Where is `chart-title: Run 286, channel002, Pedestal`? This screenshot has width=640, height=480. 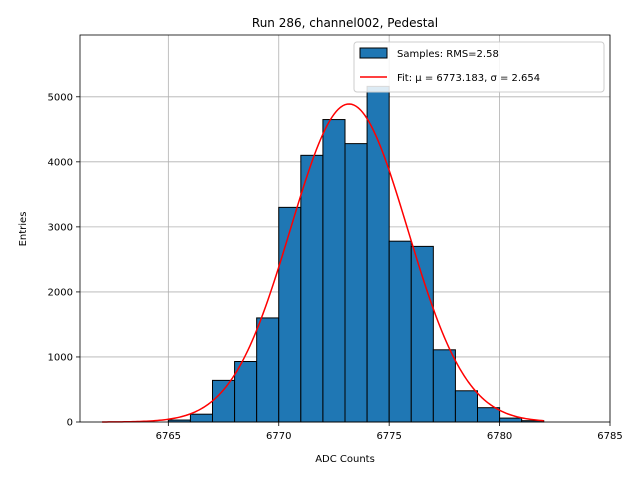
chart-title: Run 286, channel002, Pedestal is located at coordinates (345, 23).